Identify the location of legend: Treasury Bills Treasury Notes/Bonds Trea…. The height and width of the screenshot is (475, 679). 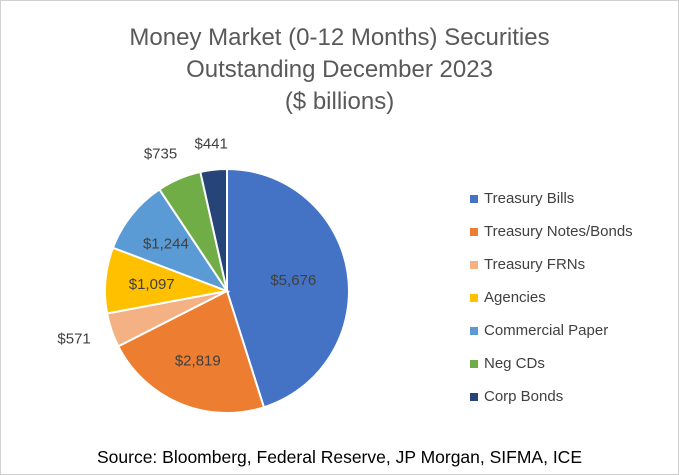
(551, 297).